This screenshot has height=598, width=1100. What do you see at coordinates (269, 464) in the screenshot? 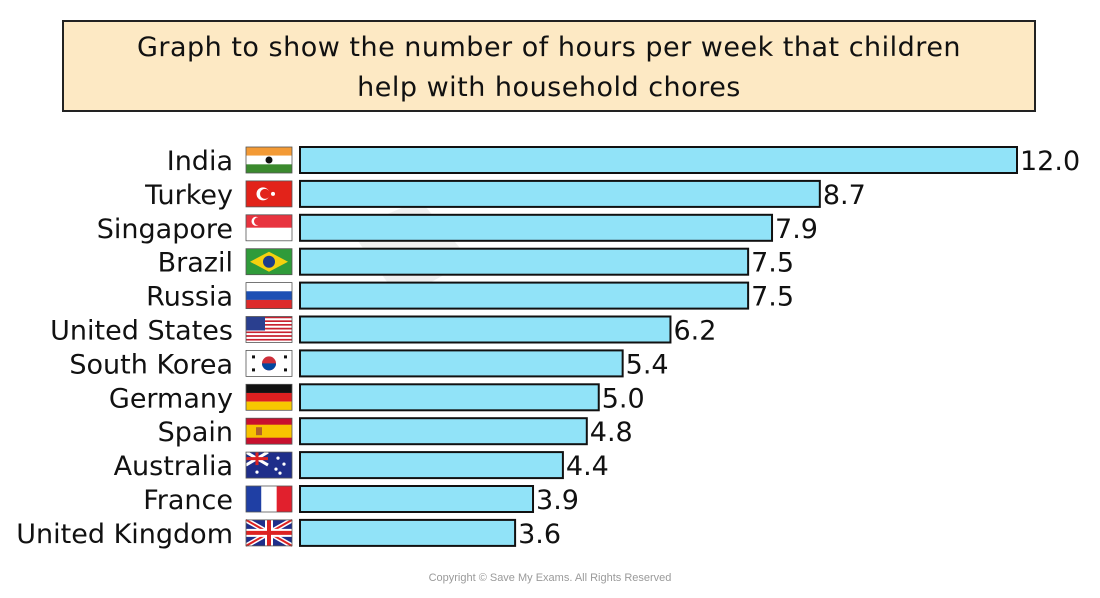
I see `australia-flag-icon` at bounding box center [269, 464].